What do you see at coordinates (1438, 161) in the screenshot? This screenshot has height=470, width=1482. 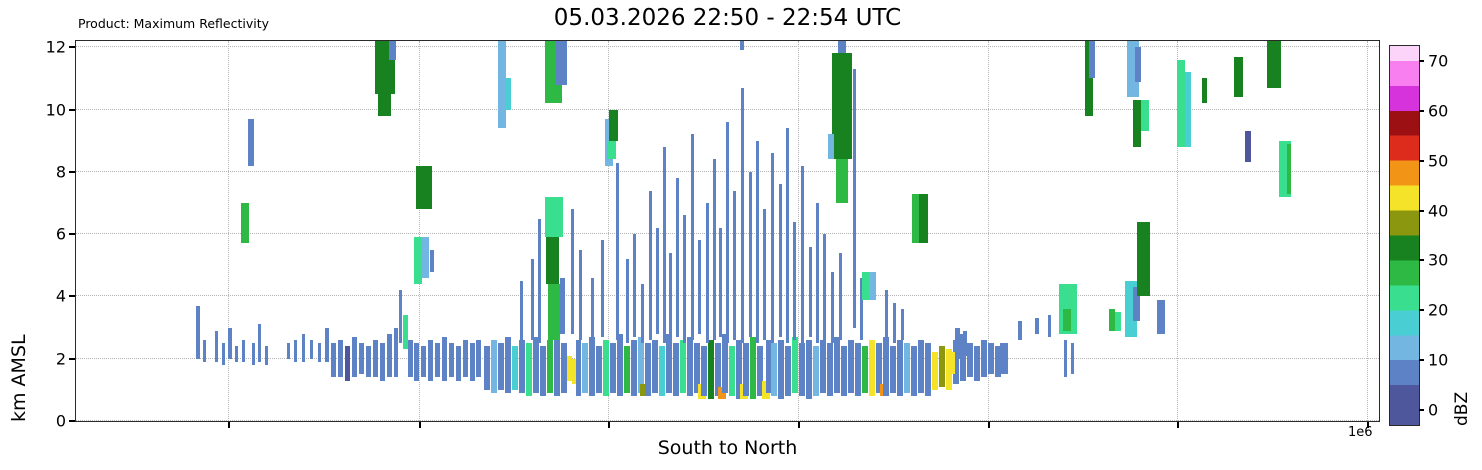 I see `colorbar-tick-label: 50` at bounding box center [1438, 161].